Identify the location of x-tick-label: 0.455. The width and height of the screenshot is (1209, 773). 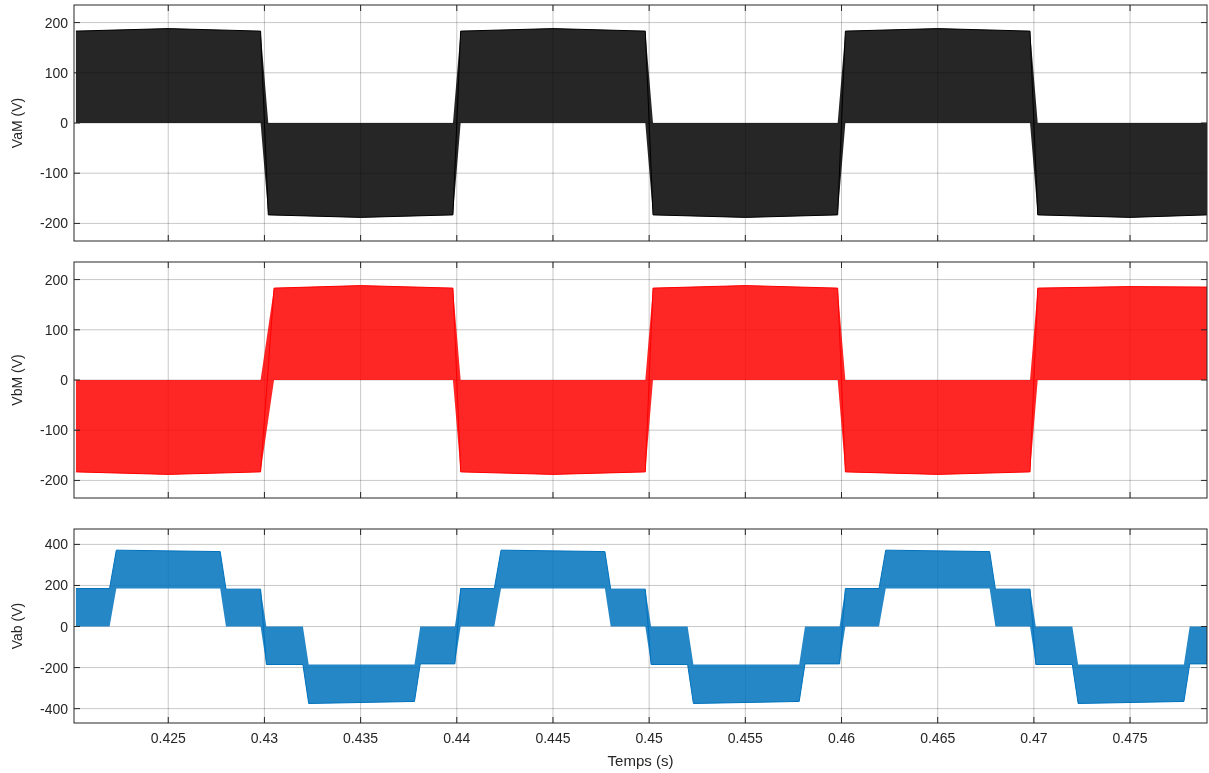
(745, 738).